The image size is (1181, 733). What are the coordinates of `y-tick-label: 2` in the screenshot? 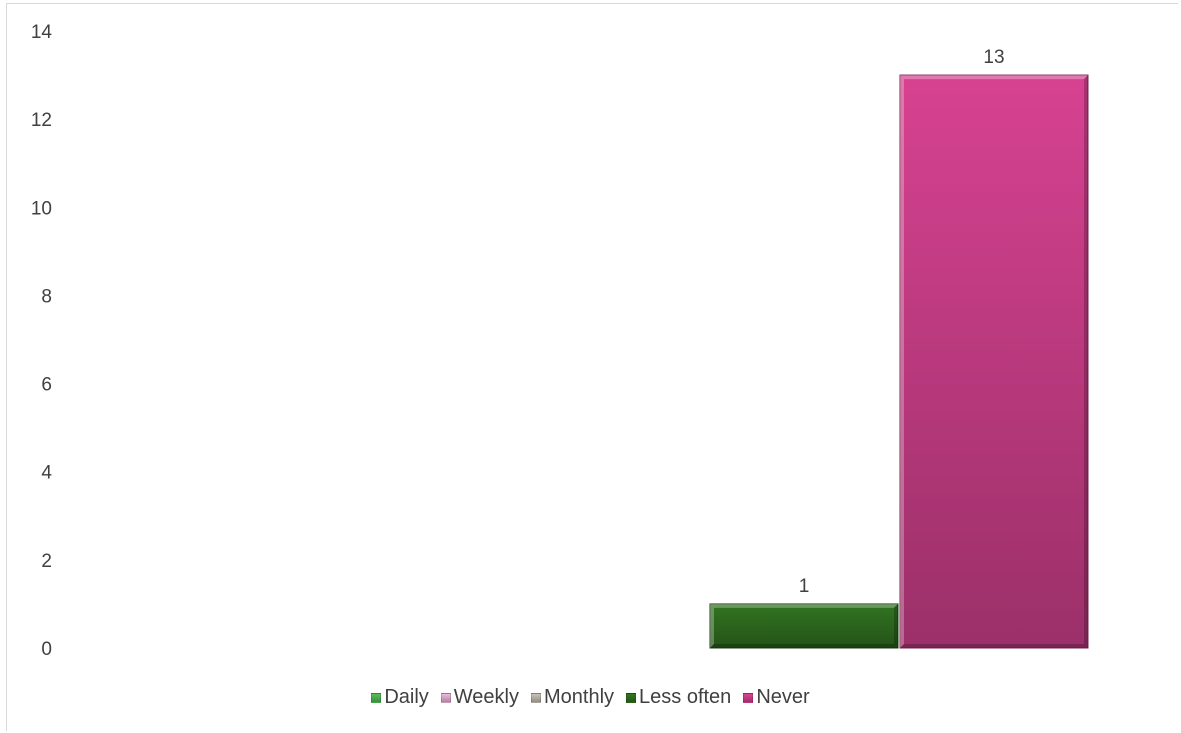 It's located at (46, 561).